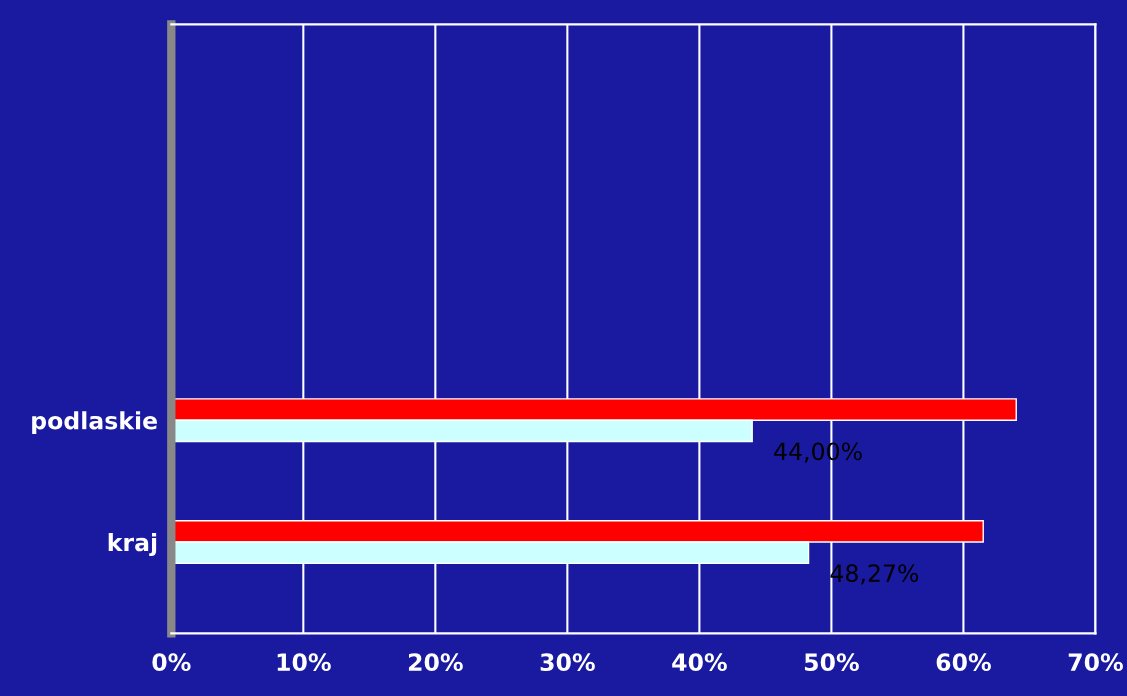 The height and width of the screenshot is (696, 1127). What do you see at coordinates (132, 545) in the screenshot?
I see `y-tick-label: kraj` at bounding box center [132, 545].